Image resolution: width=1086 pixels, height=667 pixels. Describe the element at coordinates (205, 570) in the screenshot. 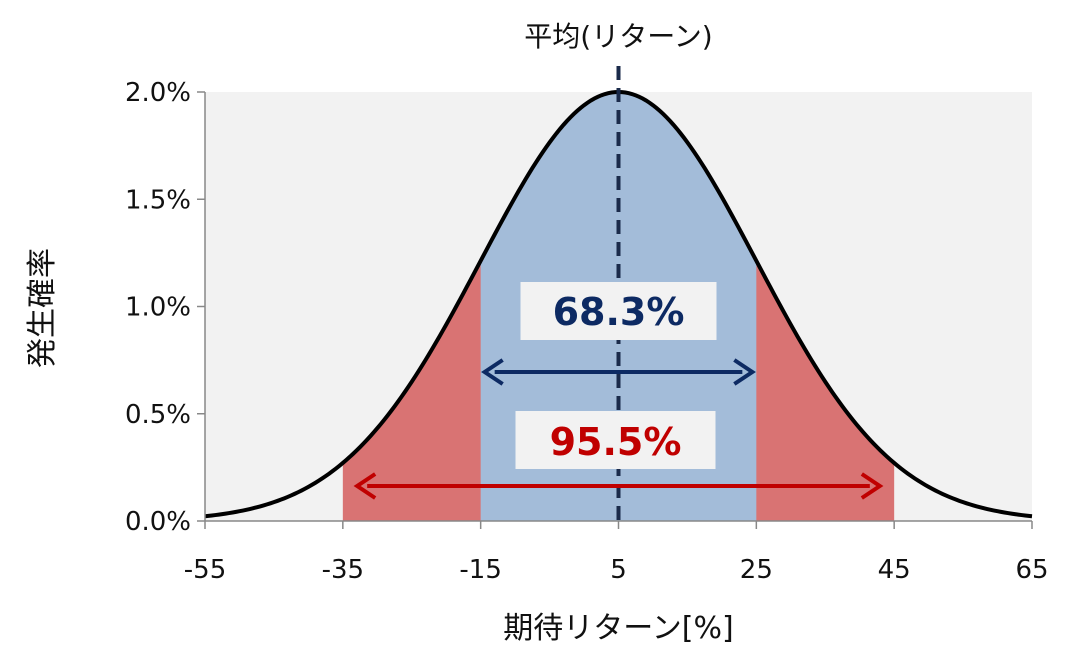

I see `x-tick-label: -55` at that location.